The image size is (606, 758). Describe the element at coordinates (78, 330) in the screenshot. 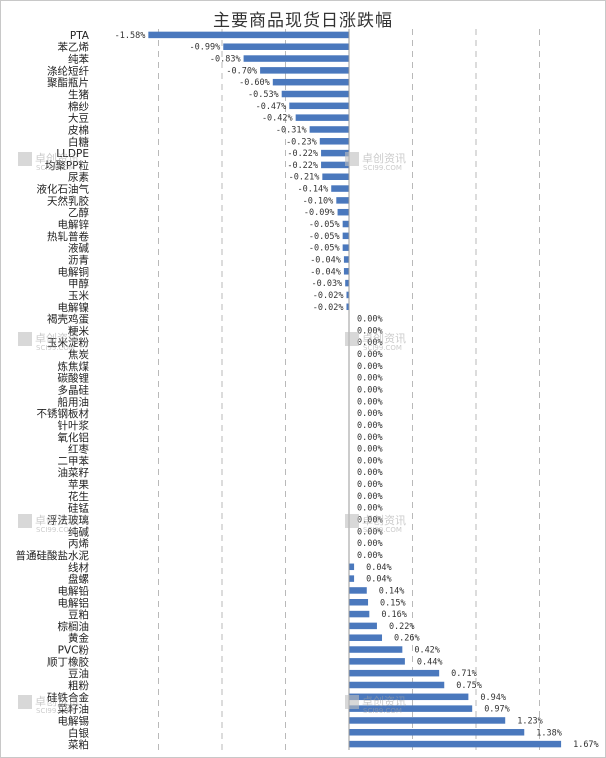

I see `category-label: 粳米` at that location.